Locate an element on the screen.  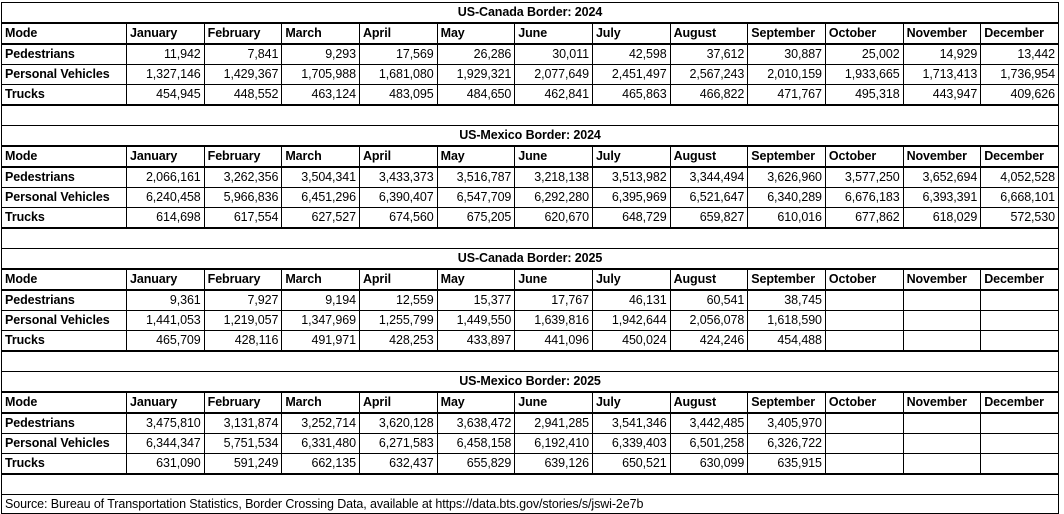
value-cell: 471,767 is located at coordinates (786, 95).